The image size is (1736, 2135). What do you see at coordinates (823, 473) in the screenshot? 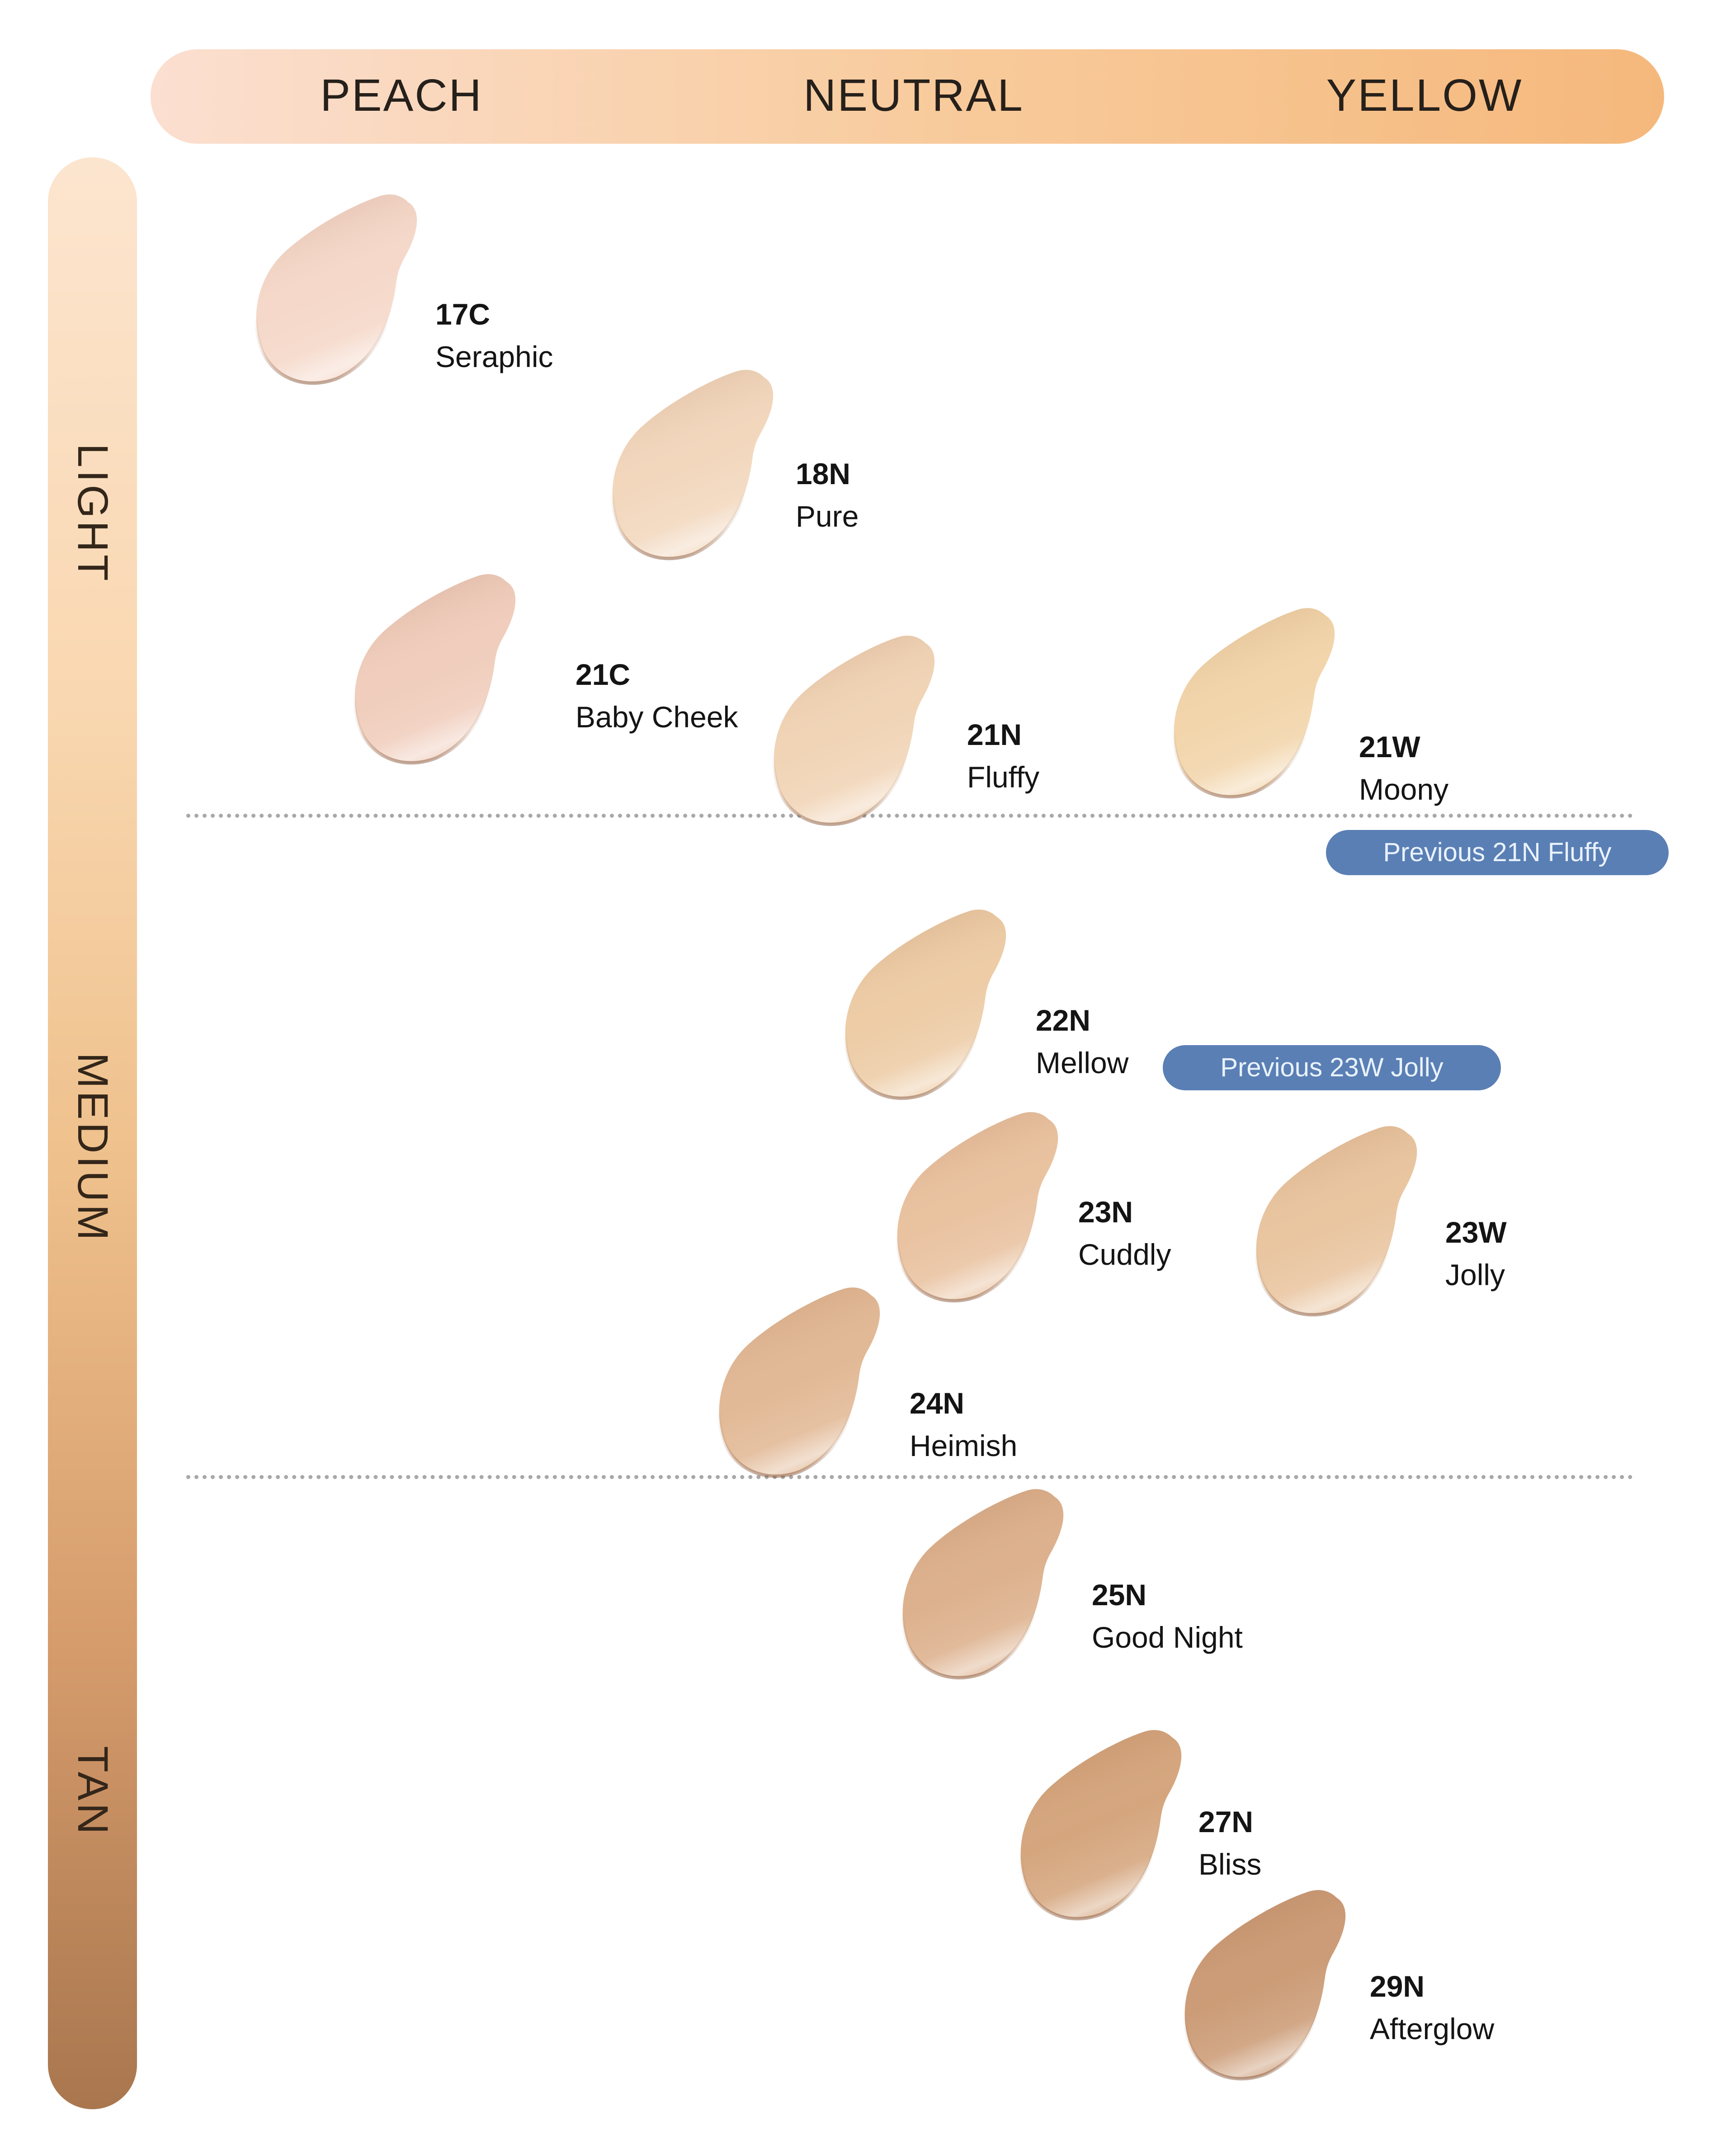
I see `shade-code: 18N` at bounding box center [823, 473].